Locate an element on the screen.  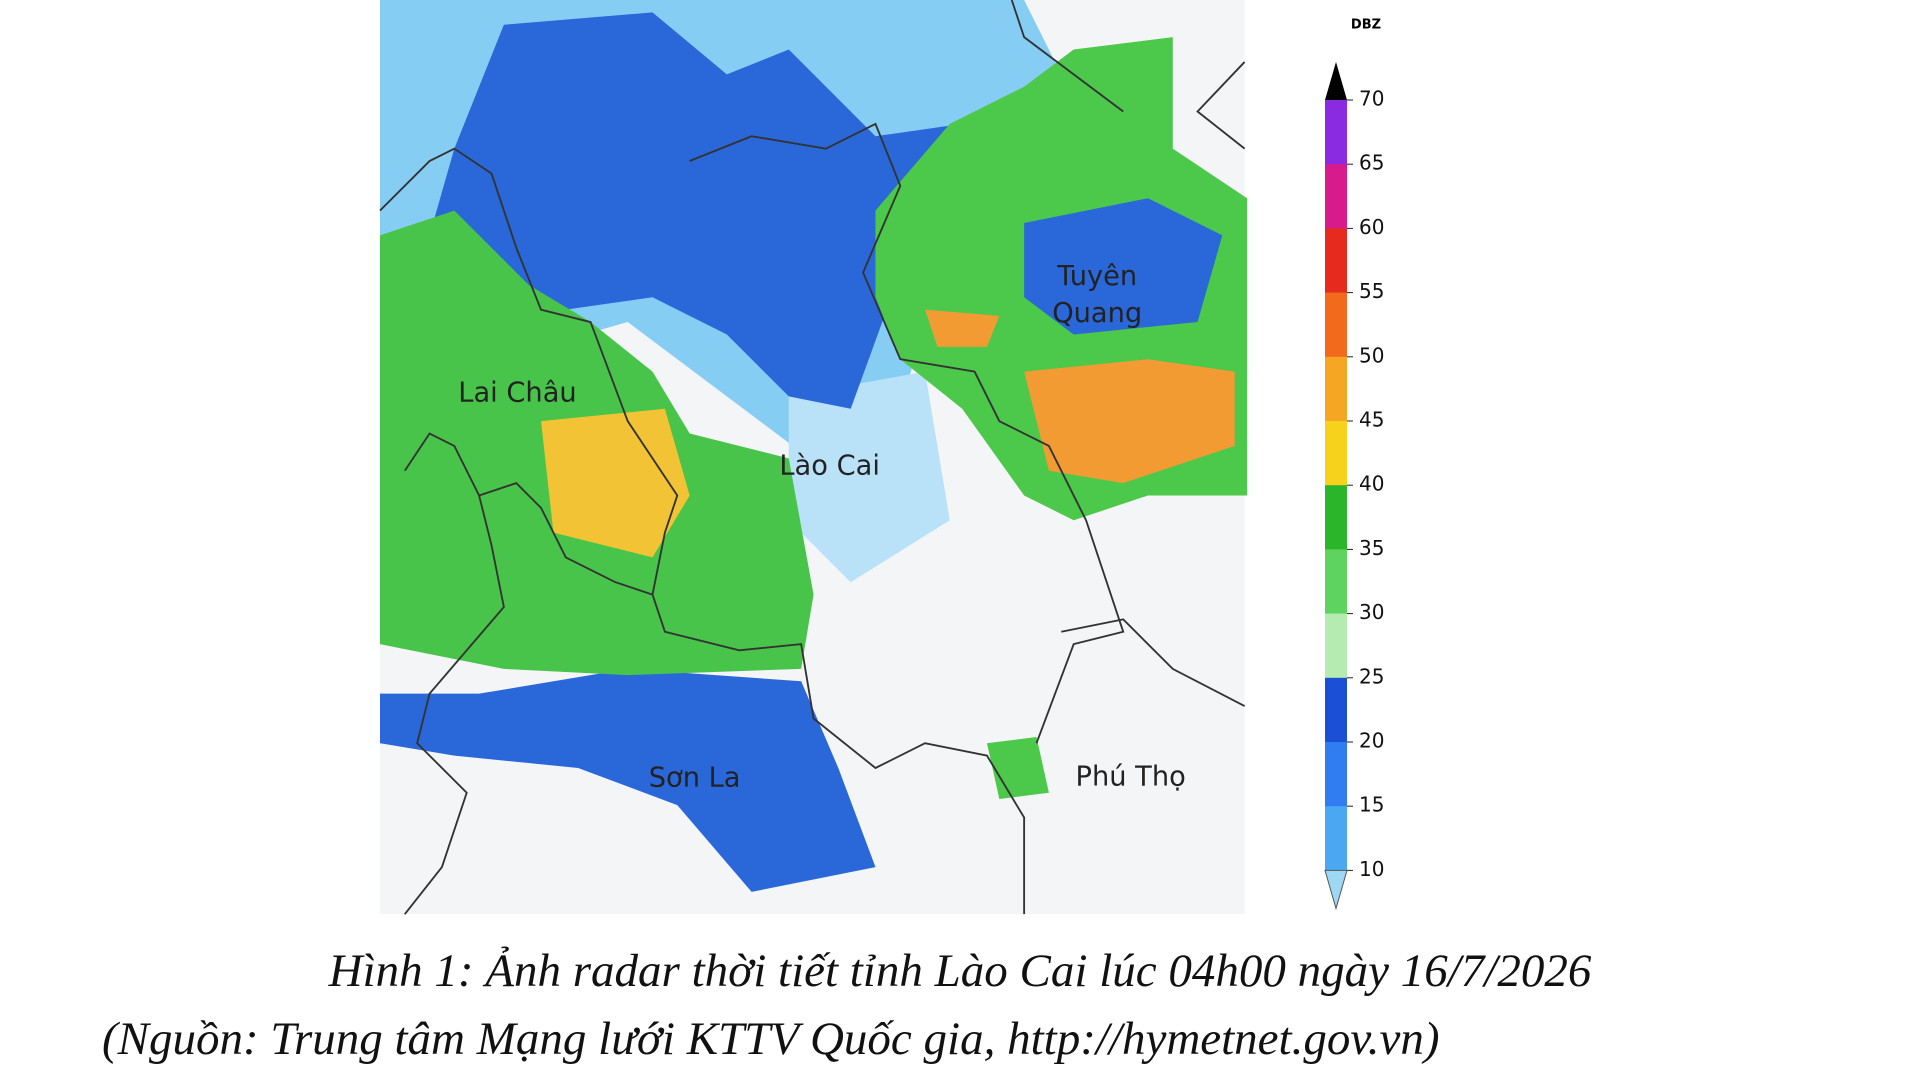
colorbar-tick-label: 55 is located at coordinates (1371, 291).